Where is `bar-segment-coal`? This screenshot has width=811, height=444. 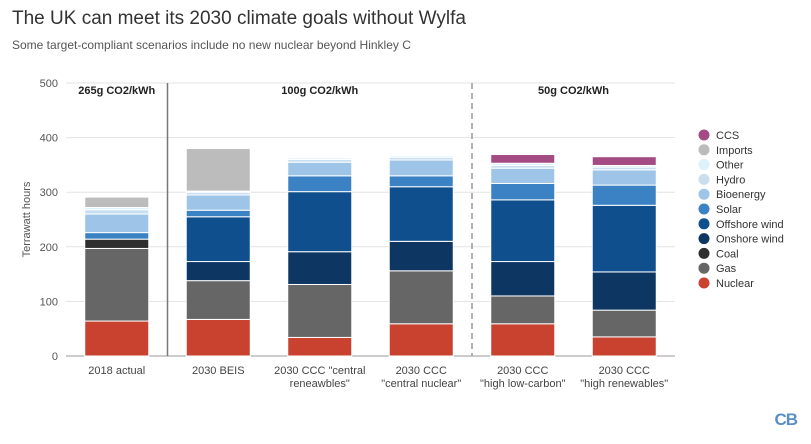 bar-segment-coal is located at coordinates (117, 243).